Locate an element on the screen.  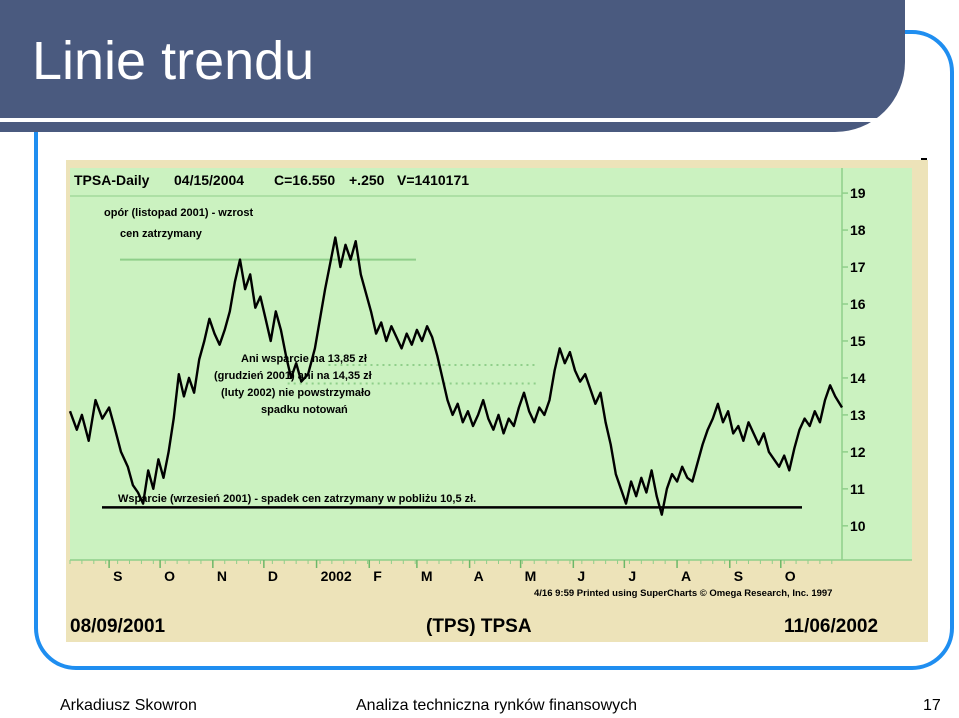
slide-title: Linie trendu is located at coordinates (173, 61).